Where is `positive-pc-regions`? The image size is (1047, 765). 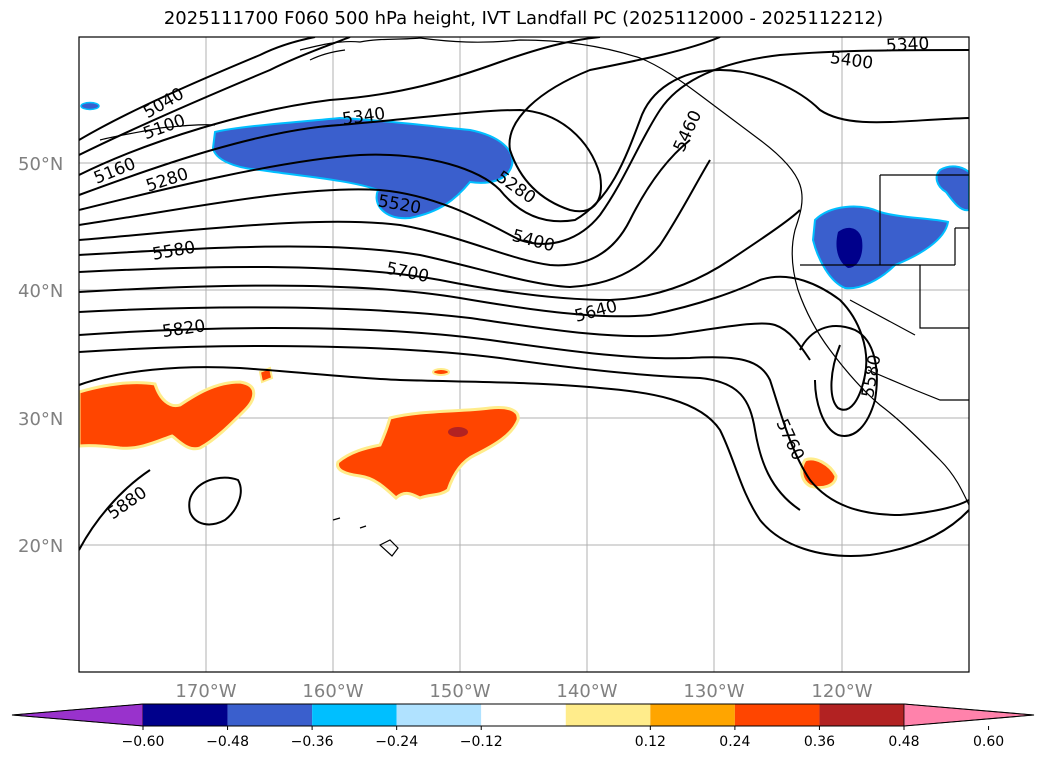
positive-pc-regions is located at coordinates (458, 433).